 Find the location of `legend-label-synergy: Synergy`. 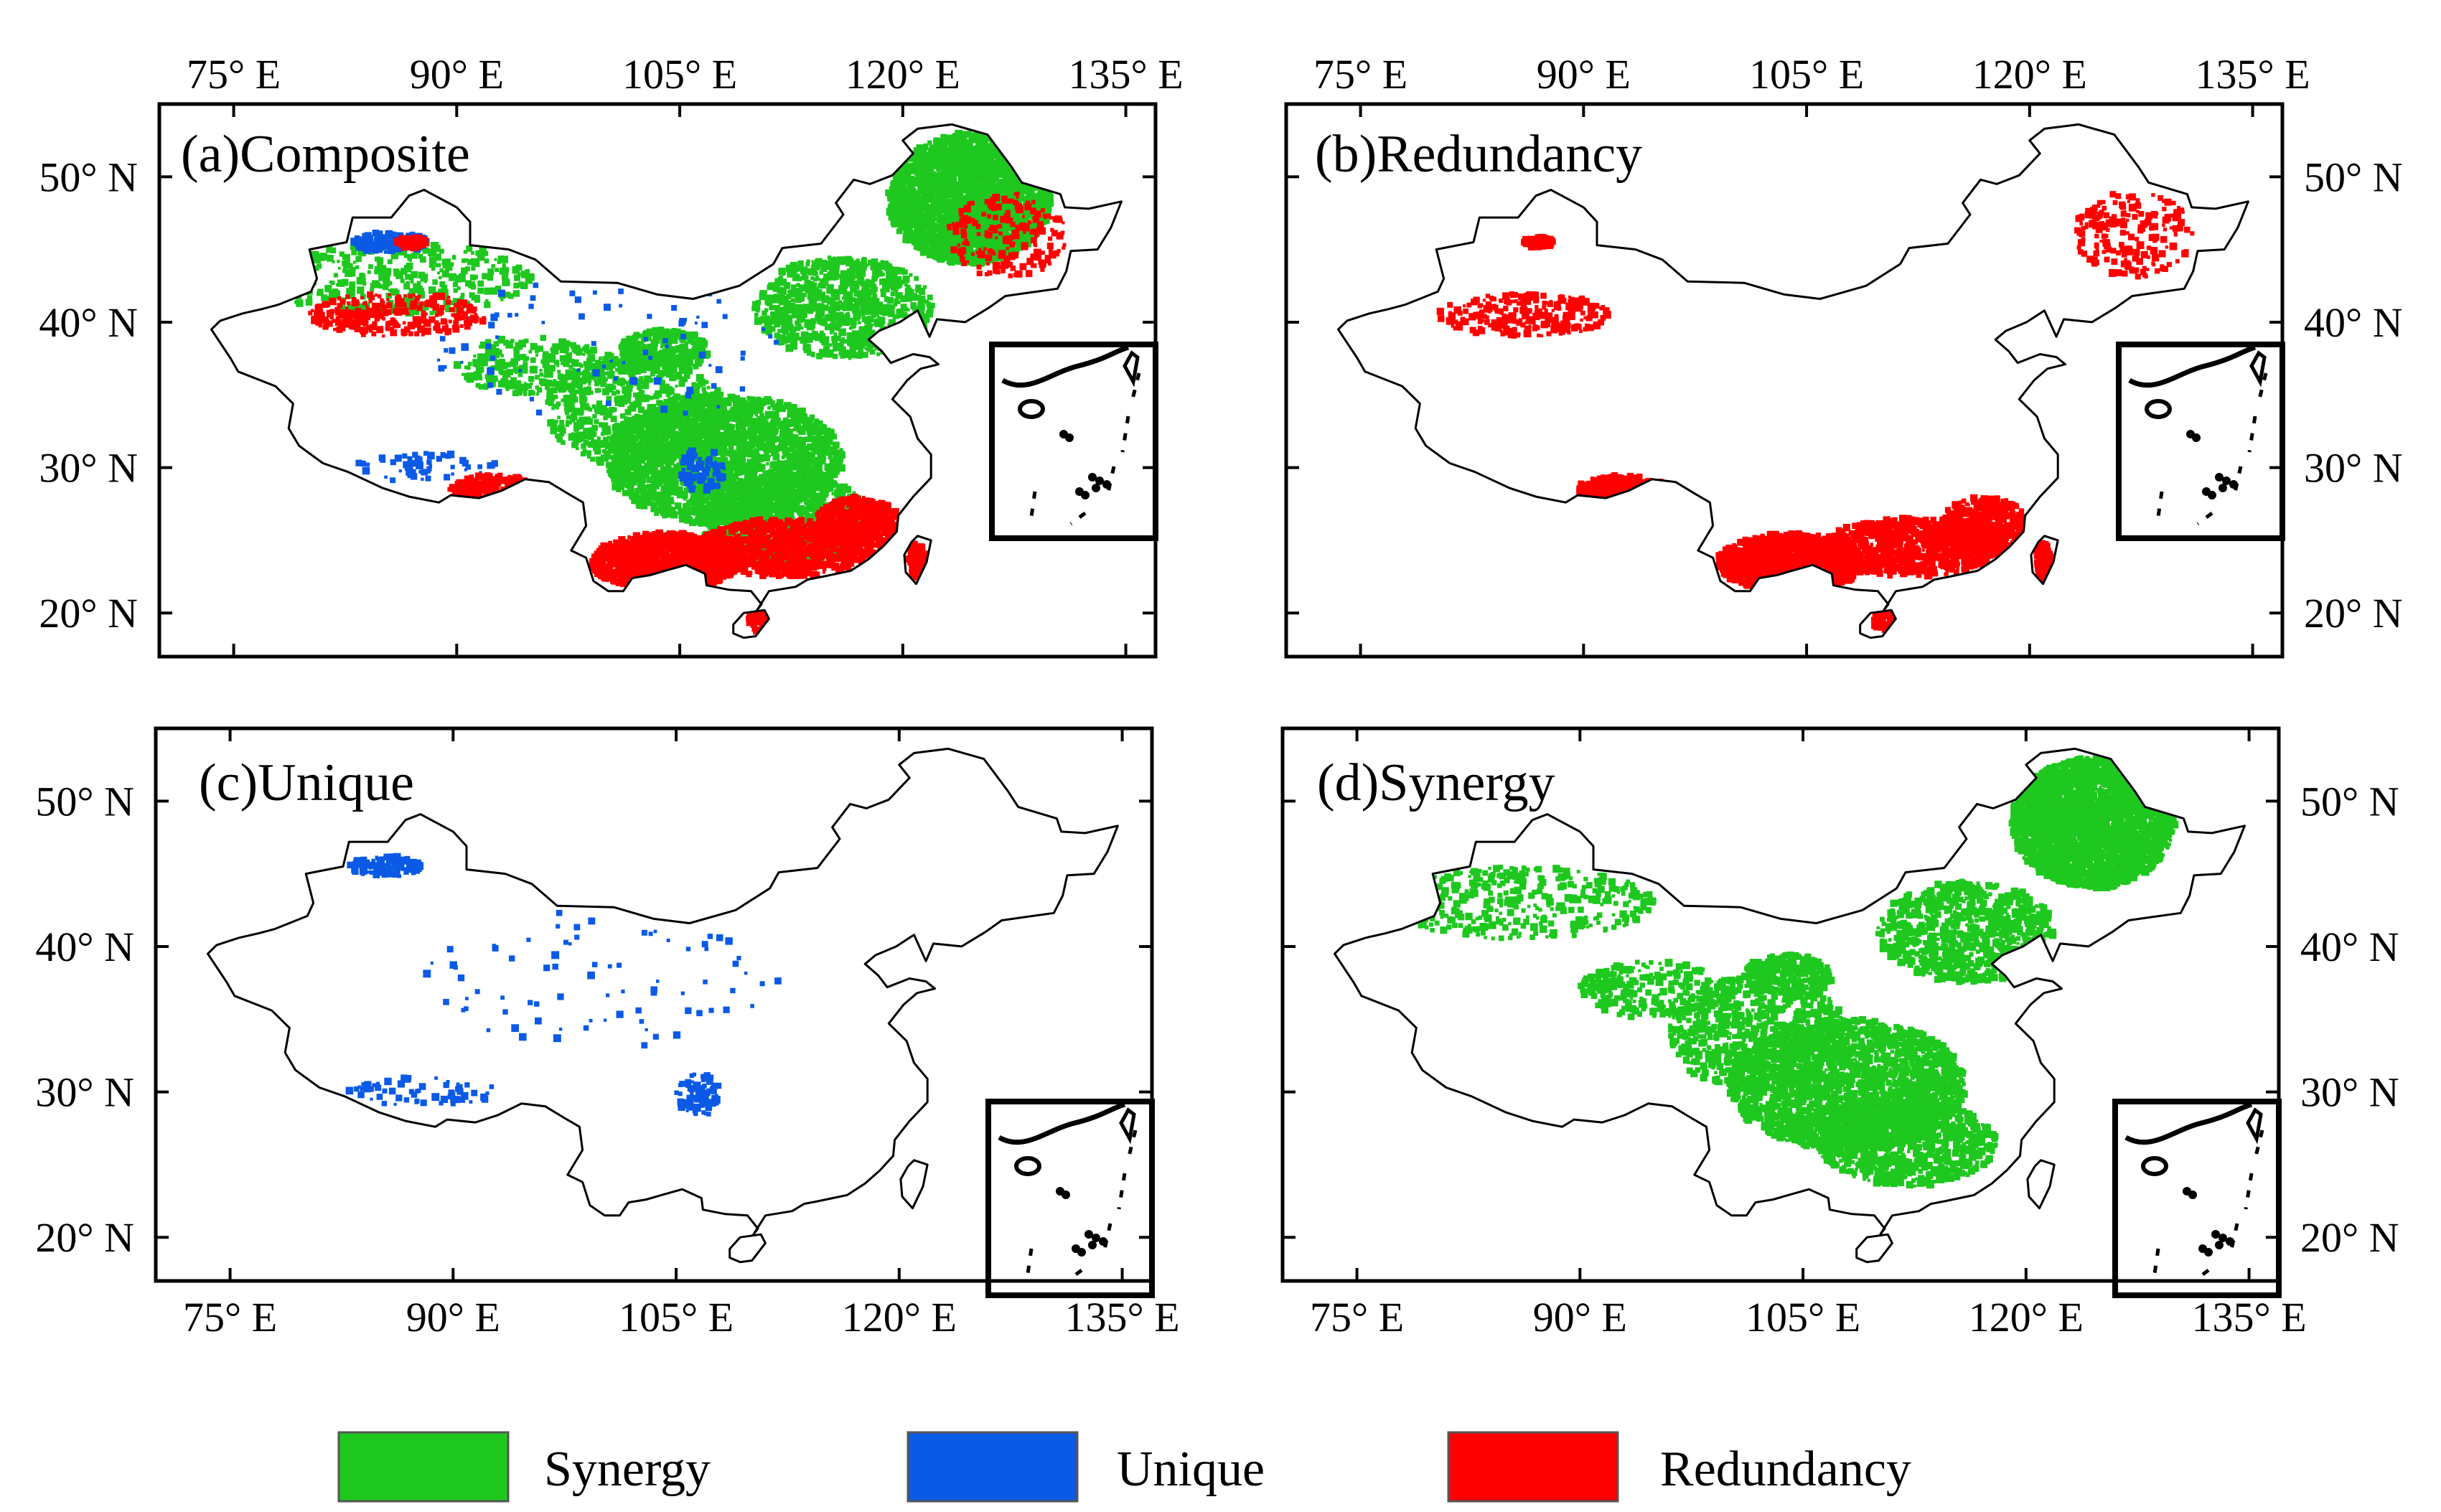

legend-label-synergy: Synergy is located at coordinates (627, 1470).